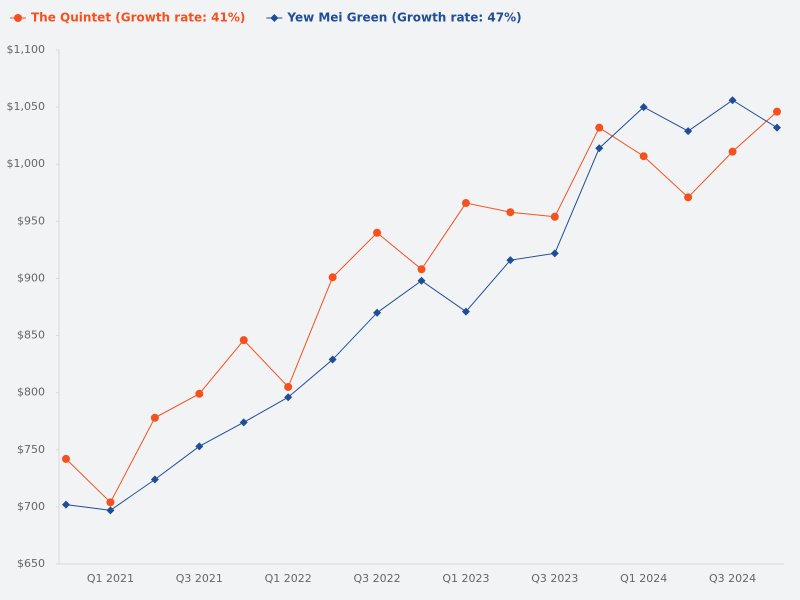 This screenshot has width=800, height=600. Describe the element at coordinates (643, 578) in the screenshot. I see `x-tick-label: Q1 2024` at that location.